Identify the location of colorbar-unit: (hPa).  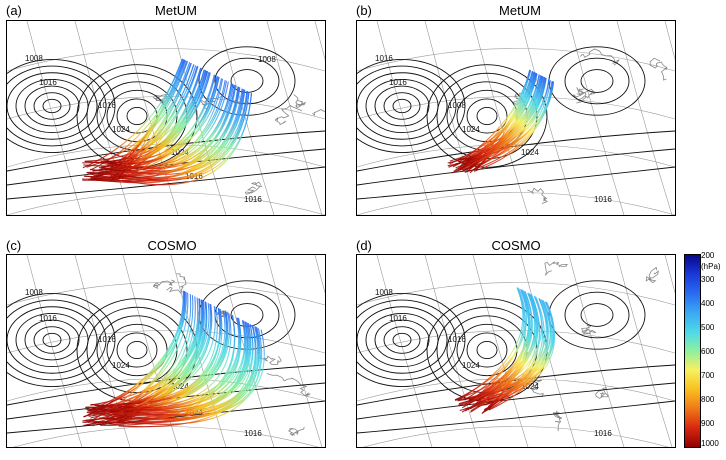
(711, 266).